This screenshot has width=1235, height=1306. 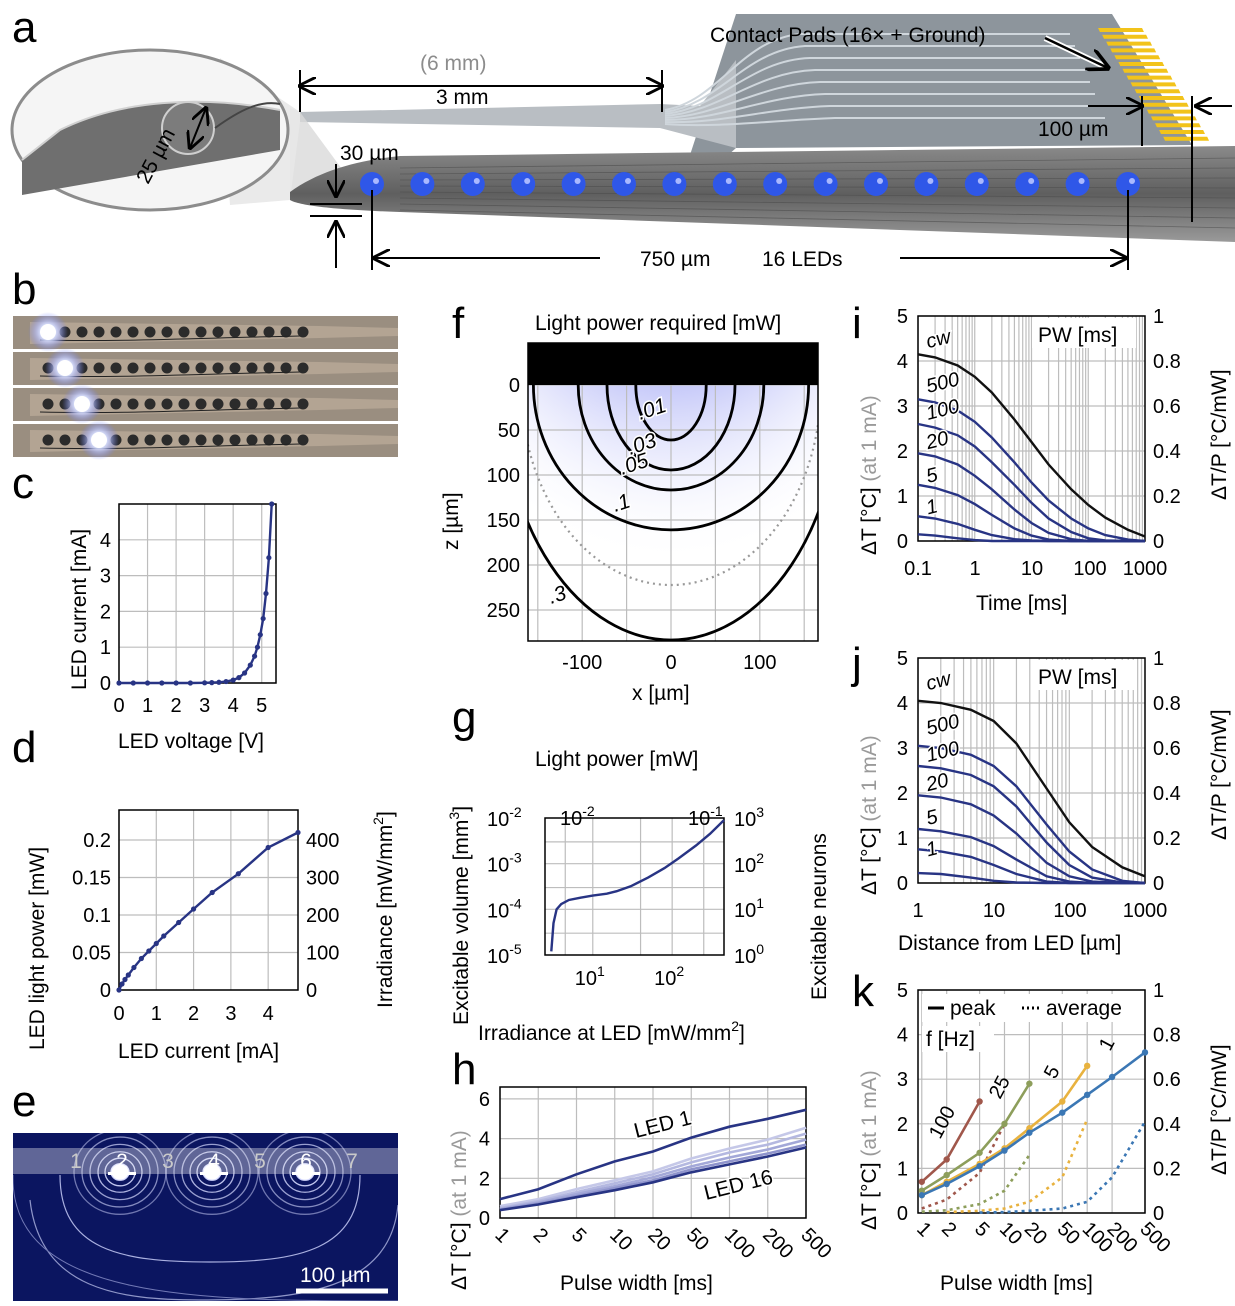 I want to click on led-dot, so click(x=372, y=184).